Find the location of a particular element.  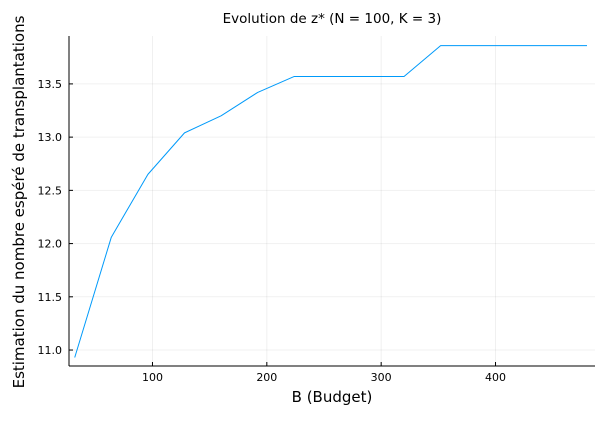

y-tick-label: 12.5 is located at coordinates (50, 190).